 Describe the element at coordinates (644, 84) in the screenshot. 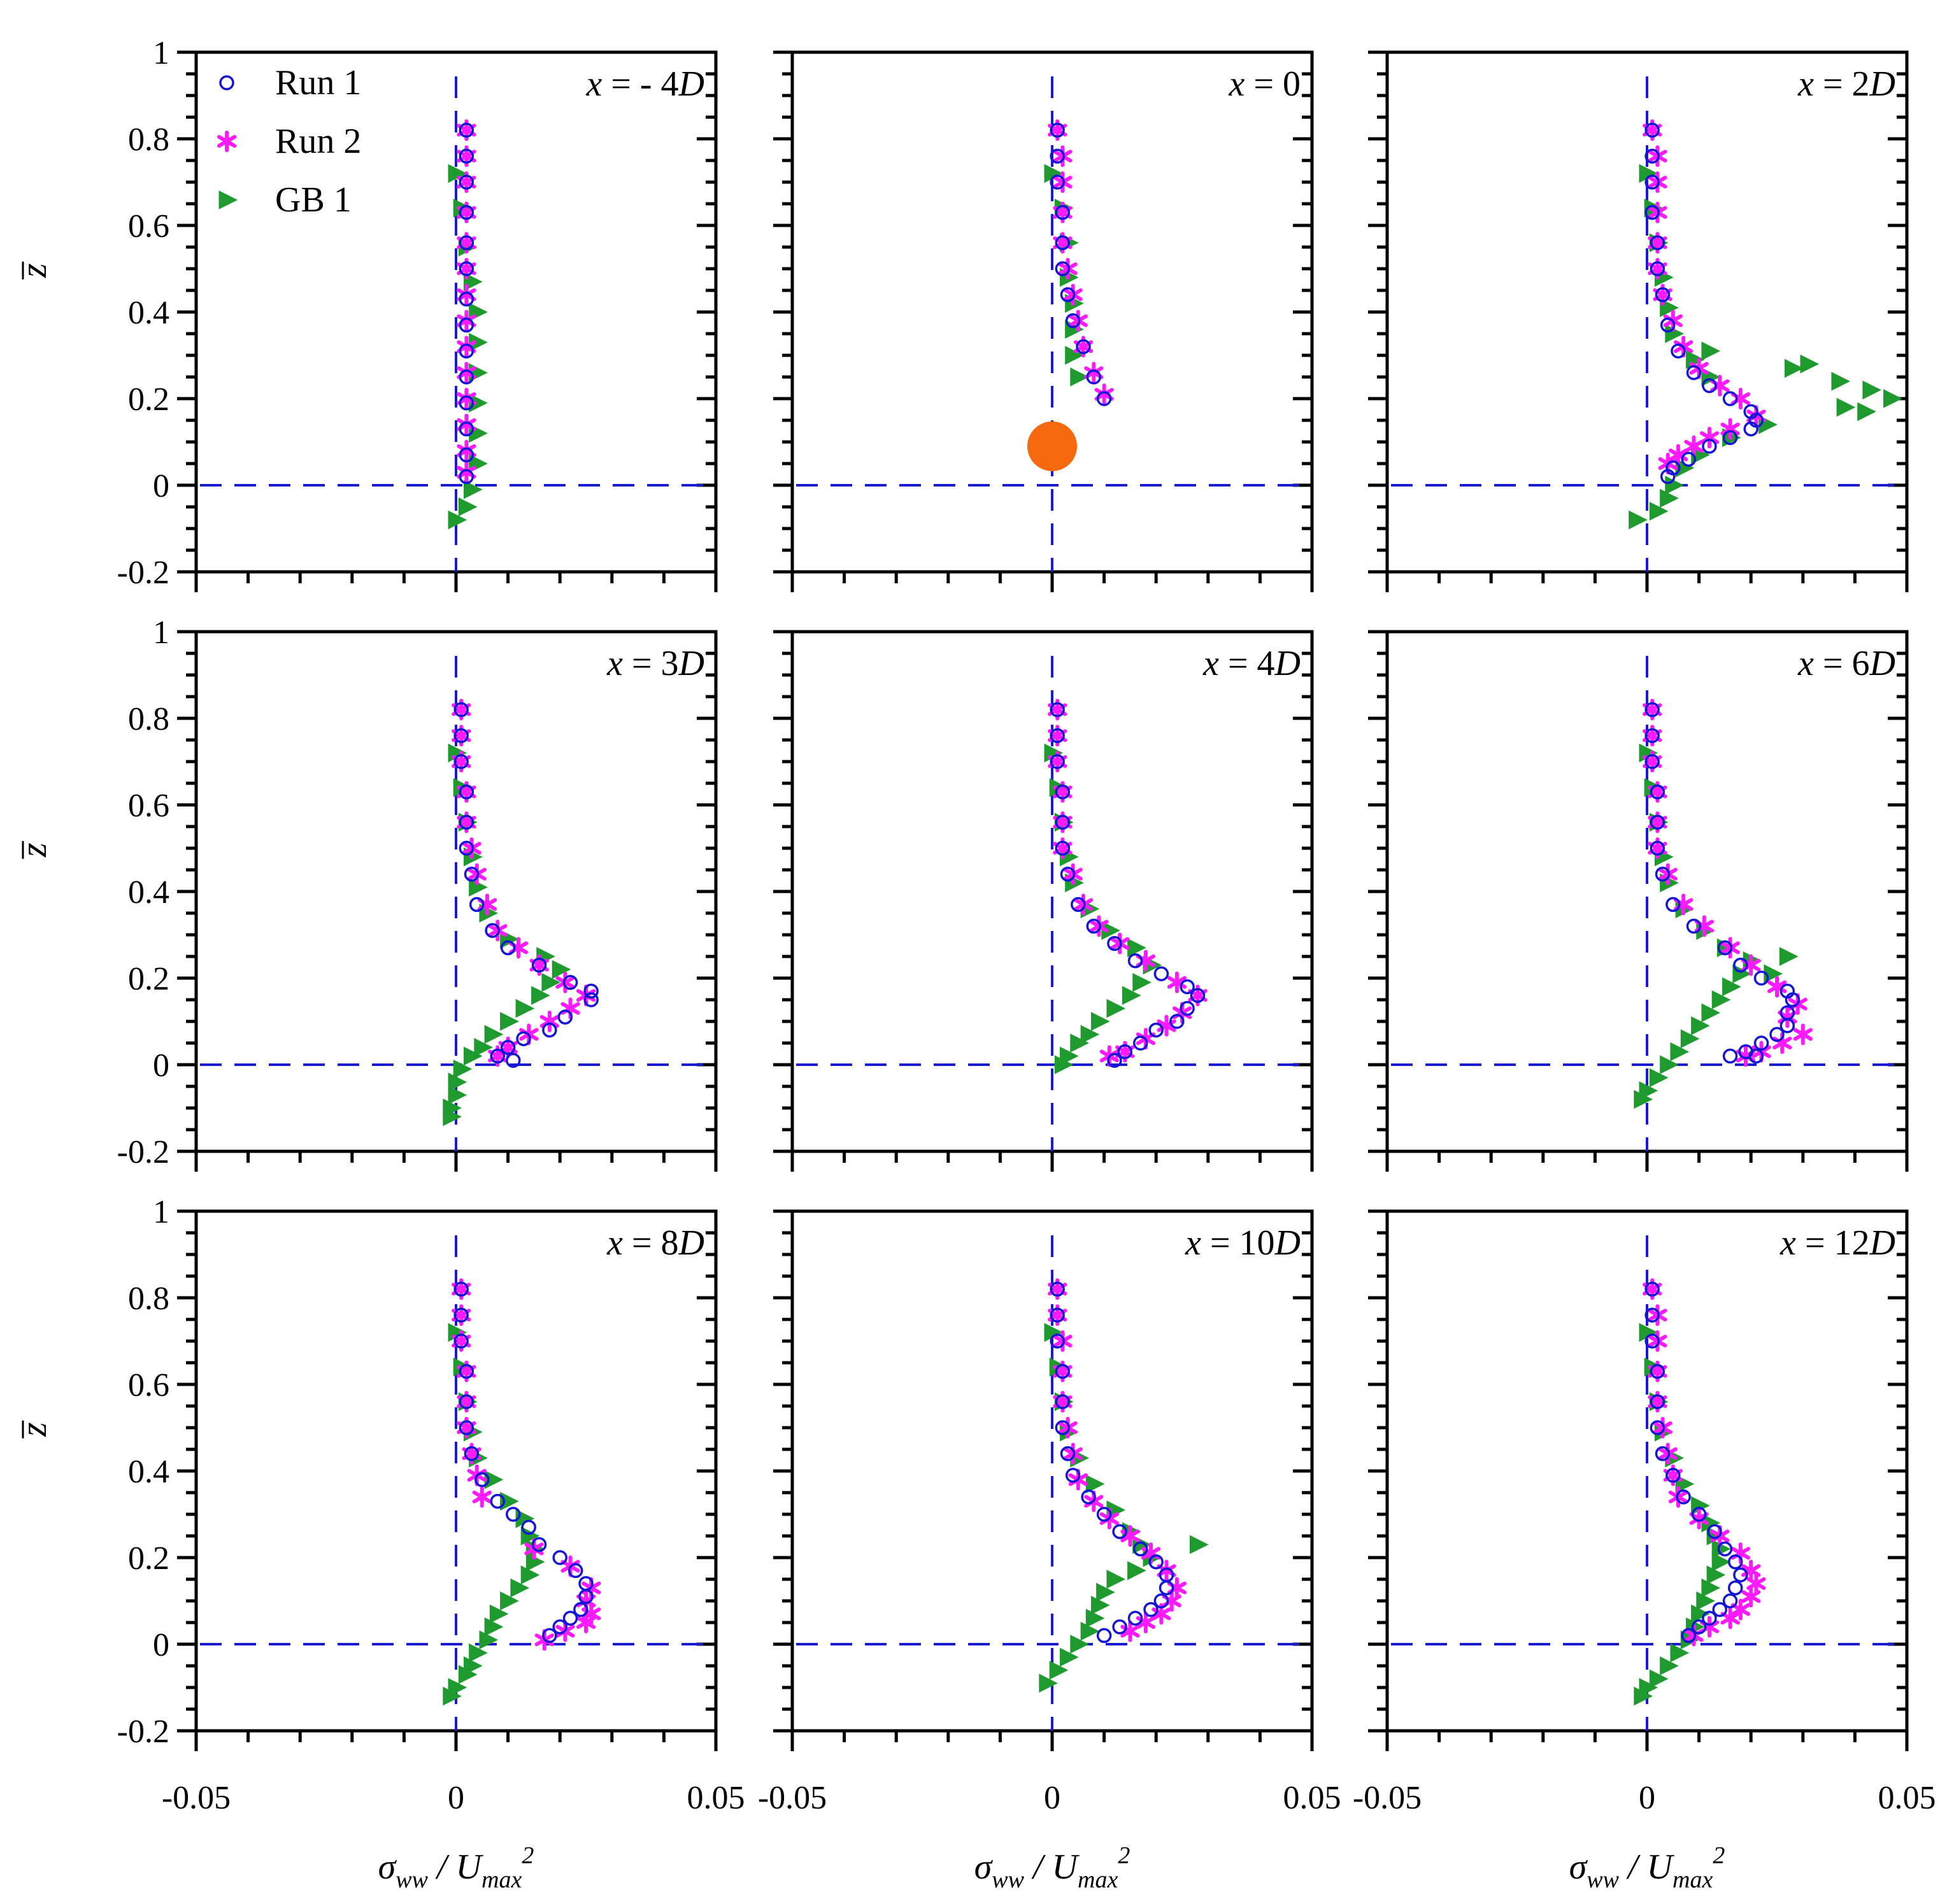

I see `panel-title: x = - 4D` at that location.